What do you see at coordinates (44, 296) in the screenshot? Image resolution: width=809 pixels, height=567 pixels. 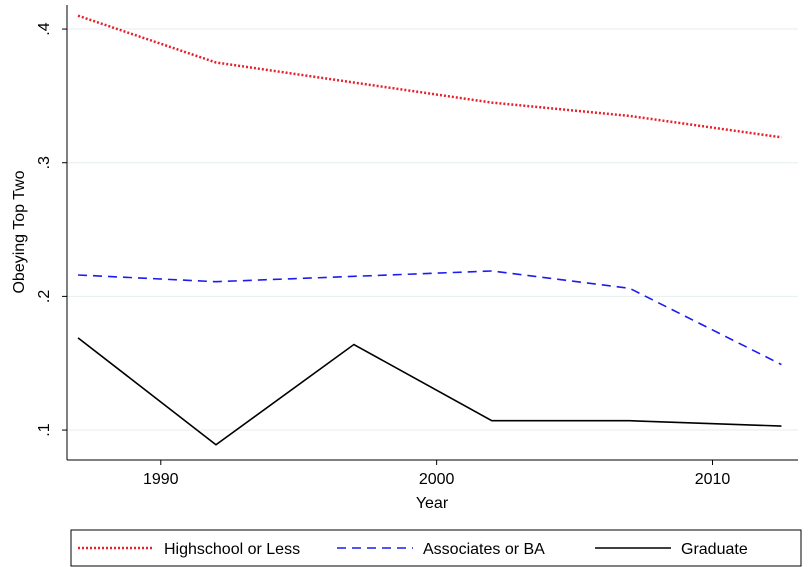 I see `y-tick-label: .2` at bounding box center [44, 296].